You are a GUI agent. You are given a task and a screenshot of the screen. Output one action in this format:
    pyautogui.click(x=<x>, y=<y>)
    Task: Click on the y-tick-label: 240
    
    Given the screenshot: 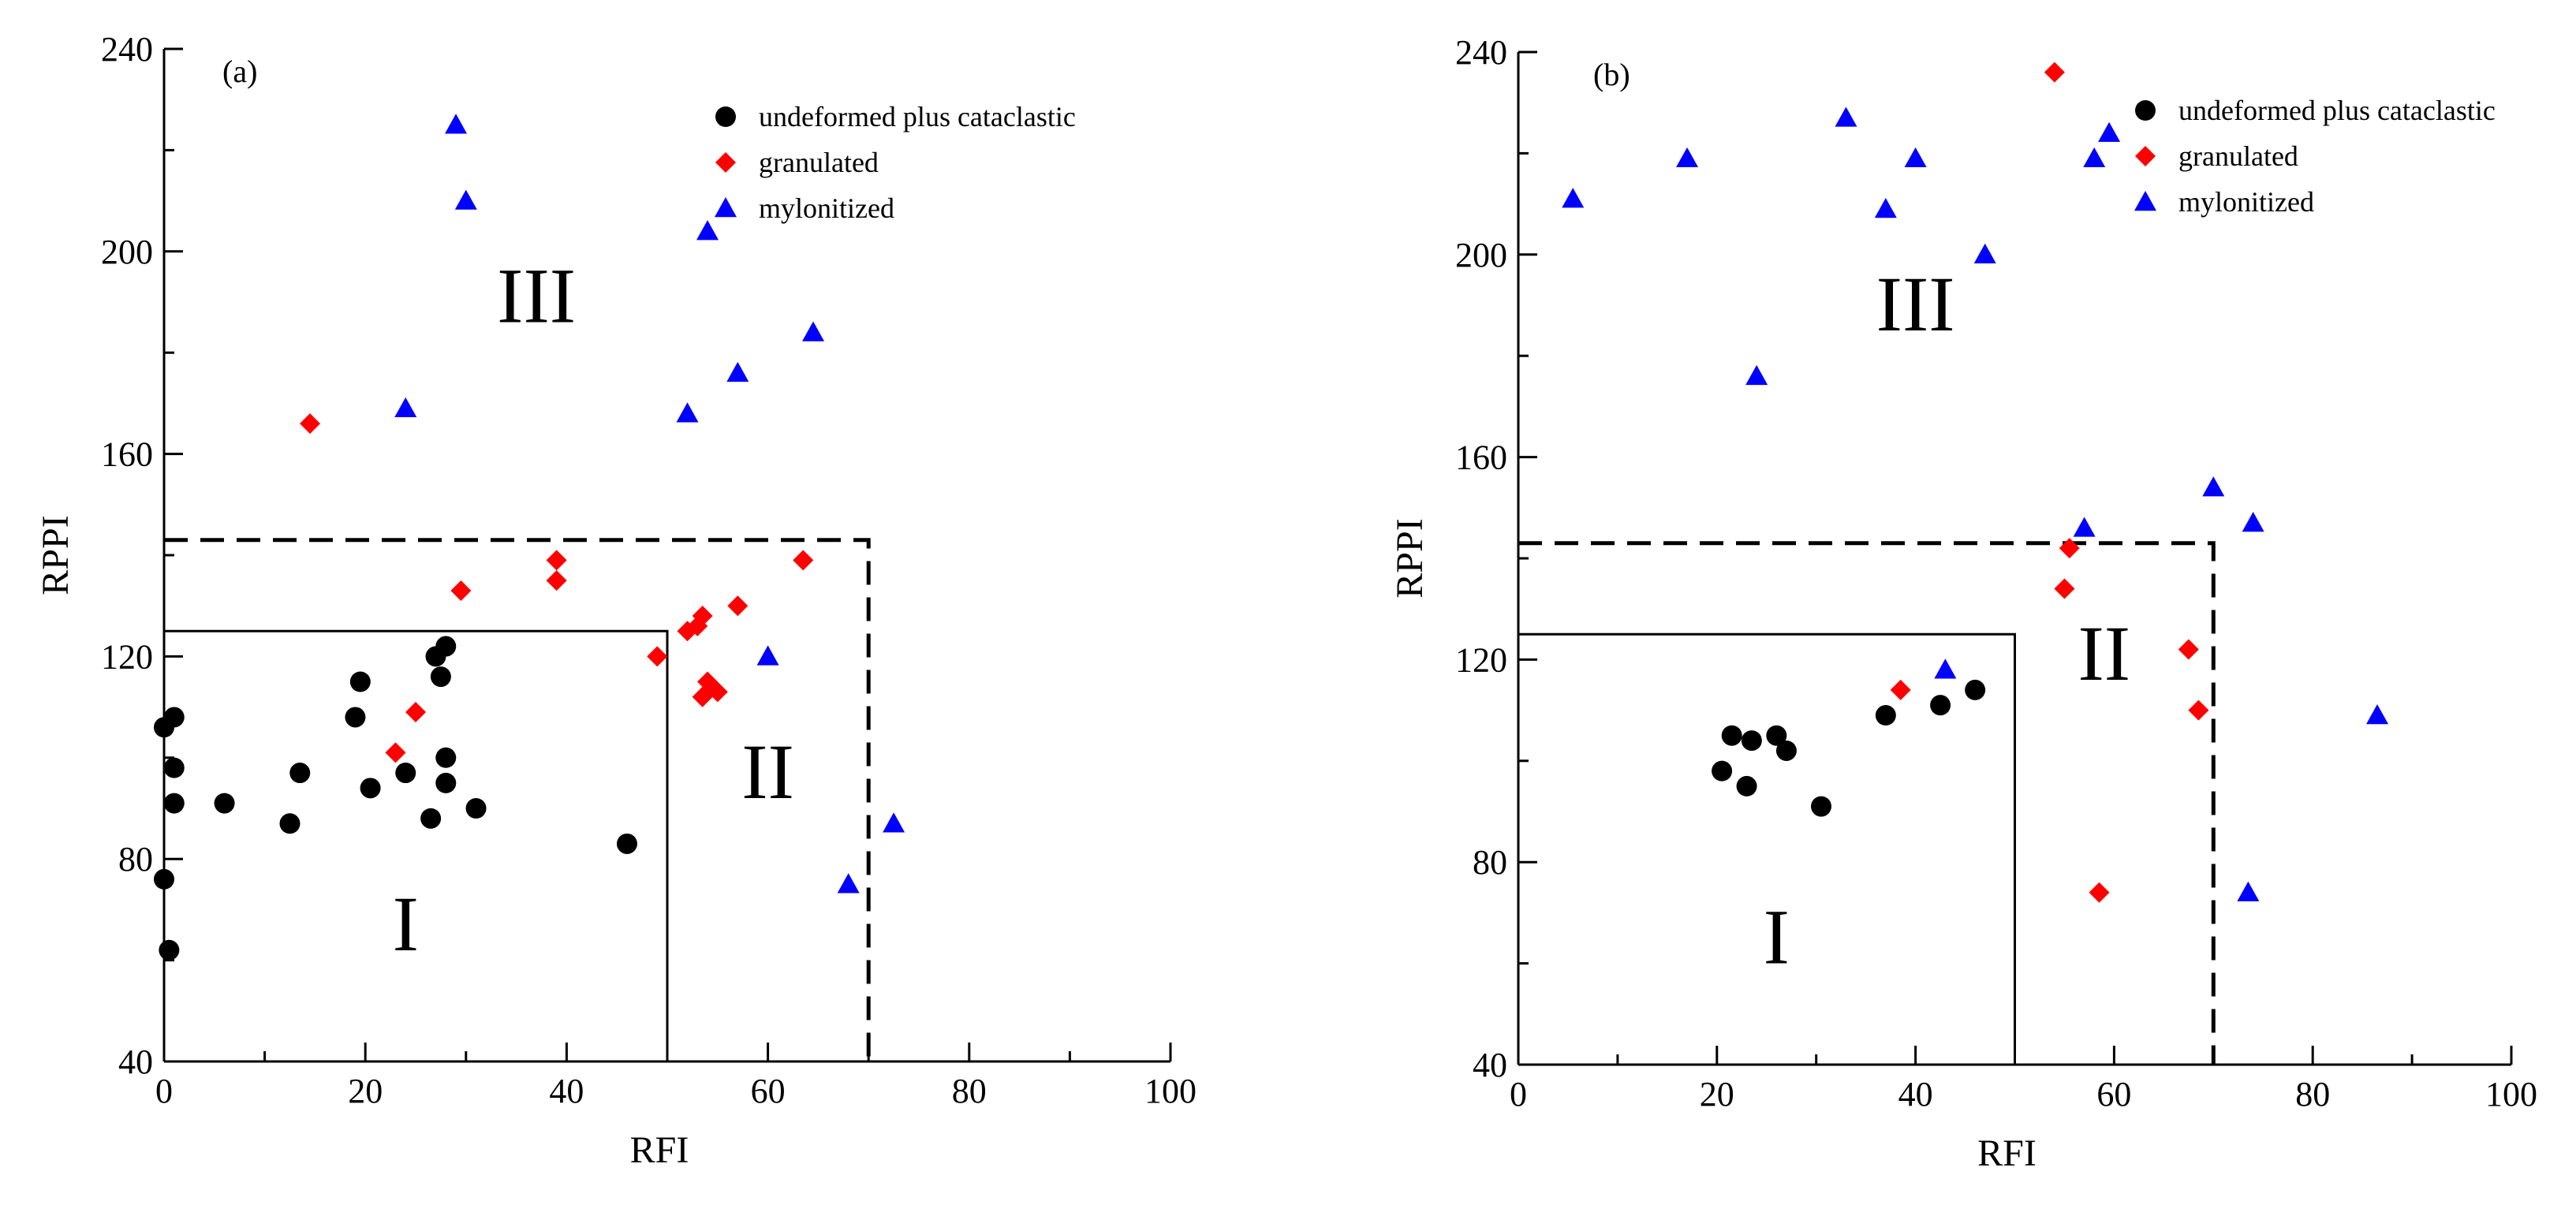 What is the action you would take?
    pyautogui.click(x=1481, y=52)
    